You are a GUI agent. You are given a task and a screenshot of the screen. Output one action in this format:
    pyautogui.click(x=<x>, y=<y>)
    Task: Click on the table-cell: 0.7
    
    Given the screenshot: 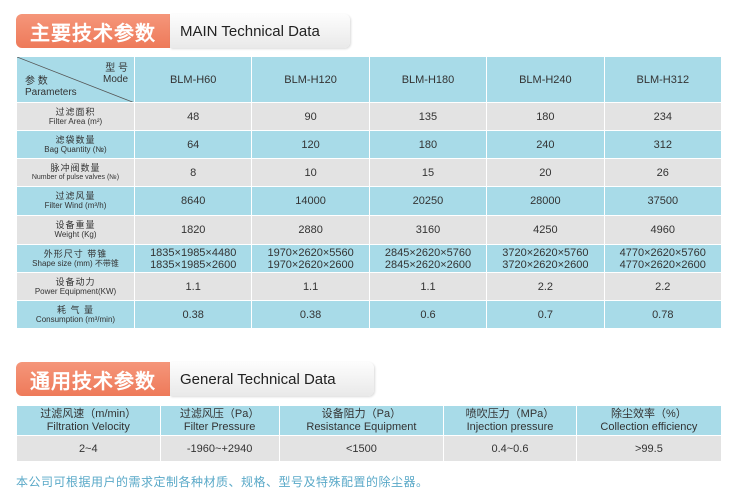 What is the action you would take?
    pyautogui.click(x=545, y=314)
    